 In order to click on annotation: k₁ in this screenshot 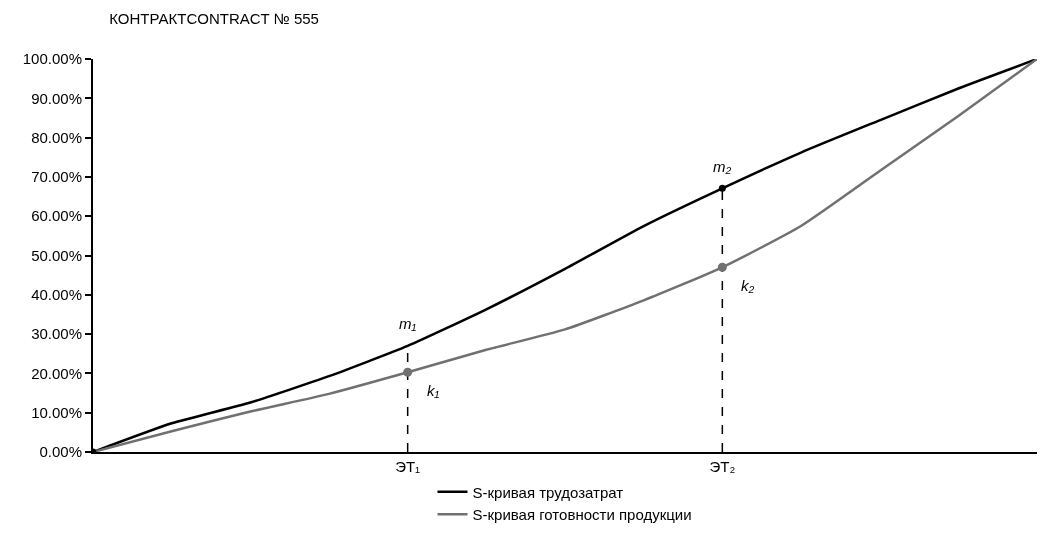, I will do `click(433, 390)`.